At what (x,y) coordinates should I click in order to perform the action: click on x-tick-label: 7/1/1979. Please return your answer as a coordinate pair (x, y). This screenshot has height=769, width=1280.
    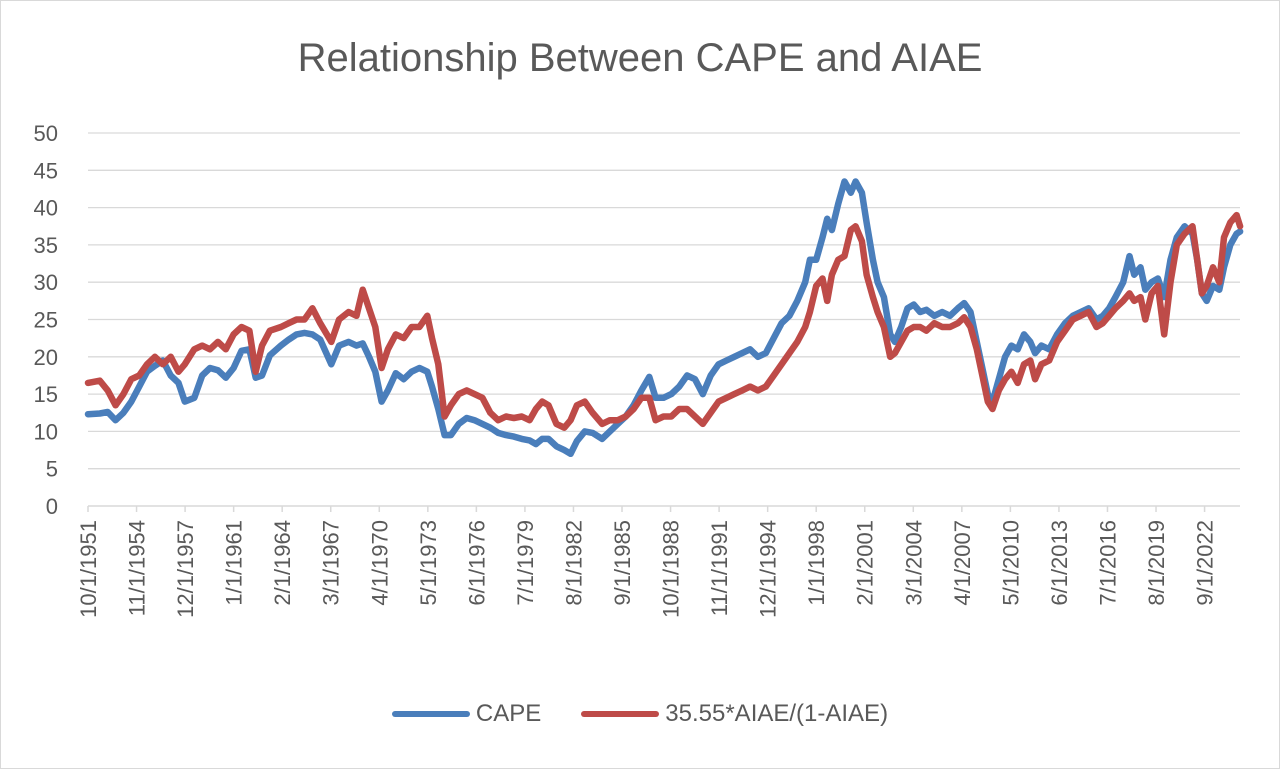
    Looking at the image, I should click on (525, 563).